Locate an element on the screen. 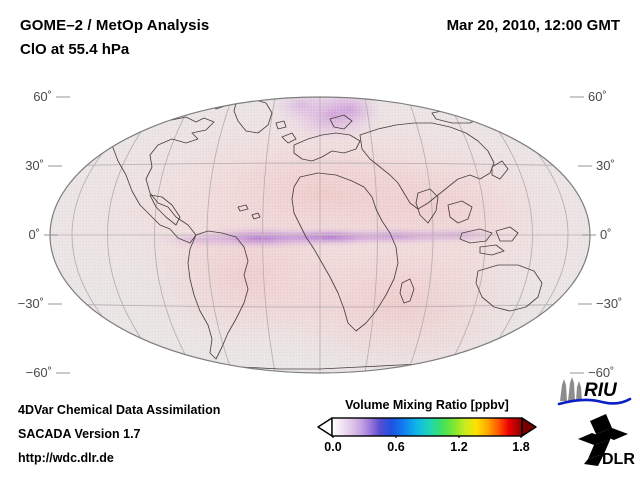 This screenshot has width=640, height=480. page-title: GOME–2 / MetOp Analysis is located at coordinates (115, 25).